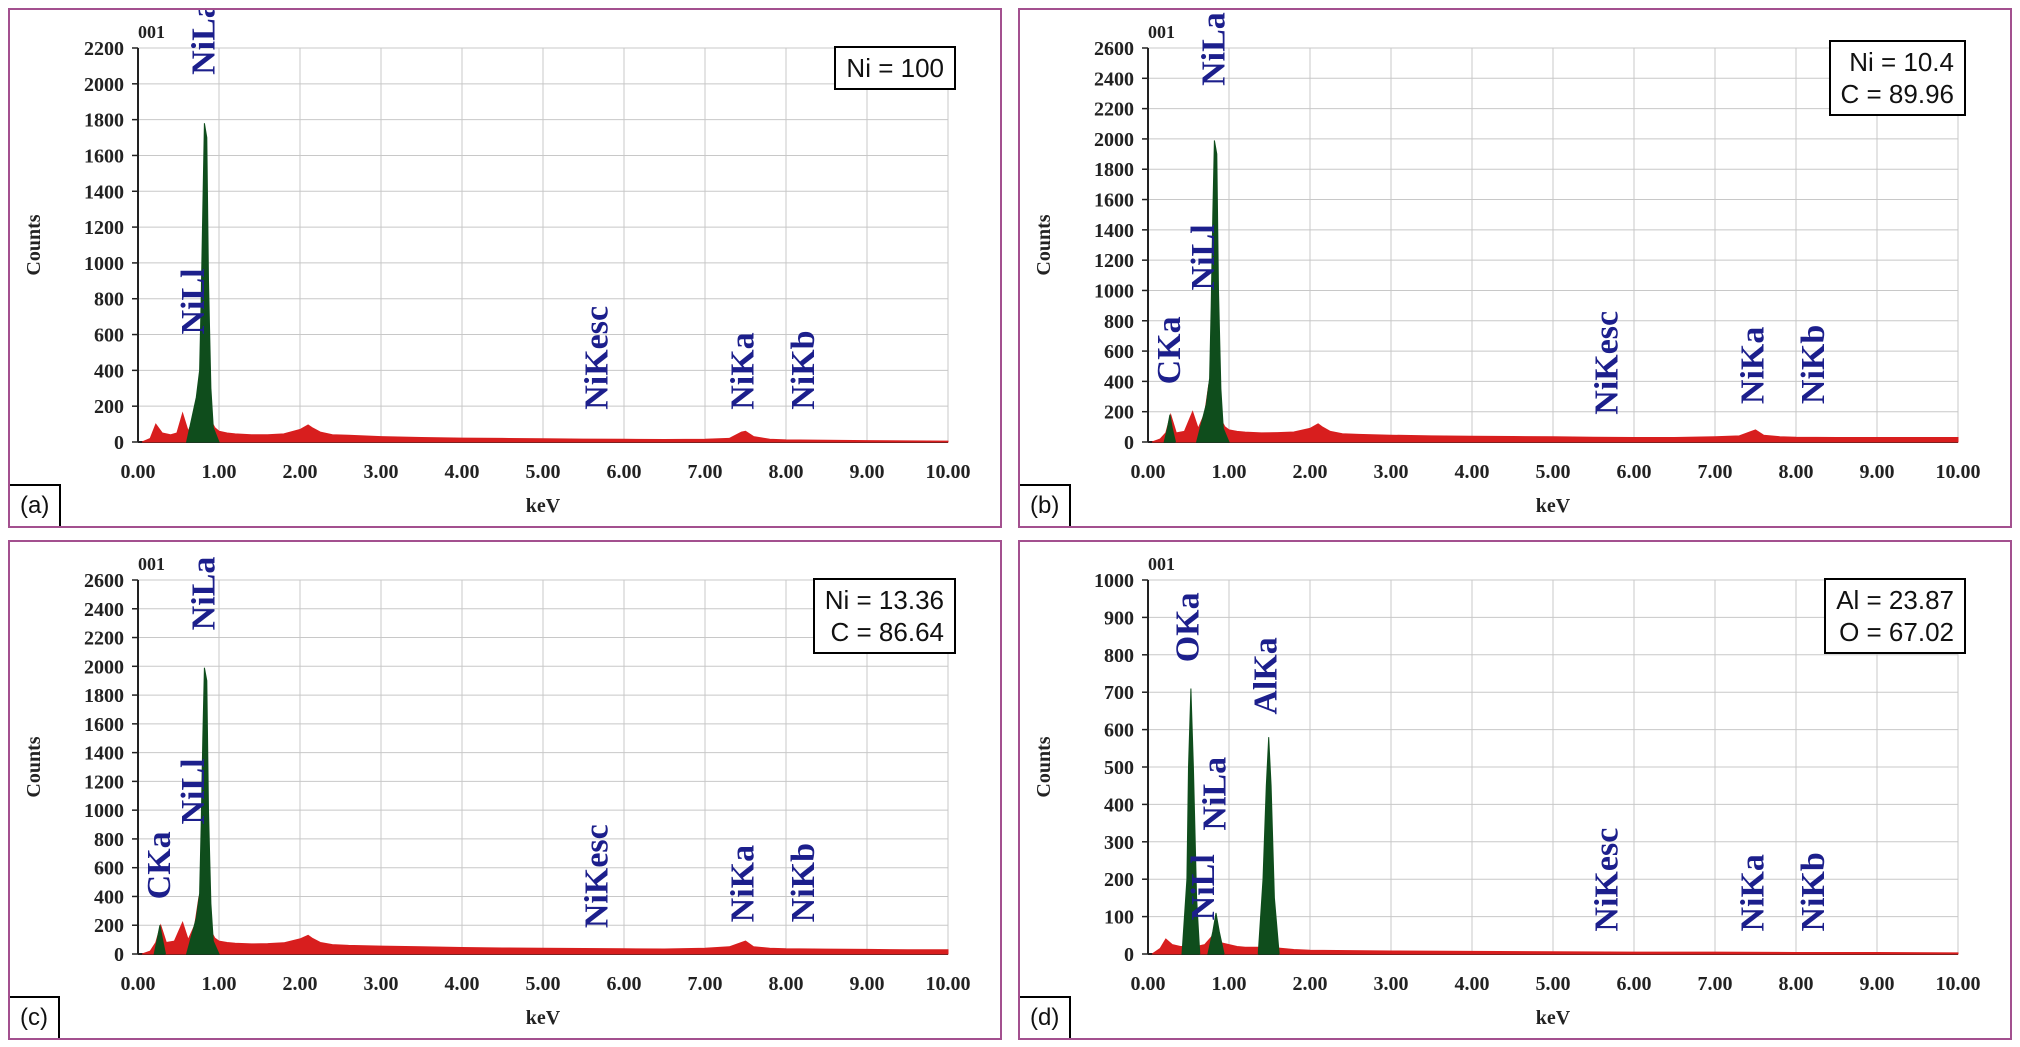 The height and width of the screenshot is (1047, 2020). Describe the element at coordinates (1044, 244) in the screenshot. I see `y-axis-title: Counts` at that location.